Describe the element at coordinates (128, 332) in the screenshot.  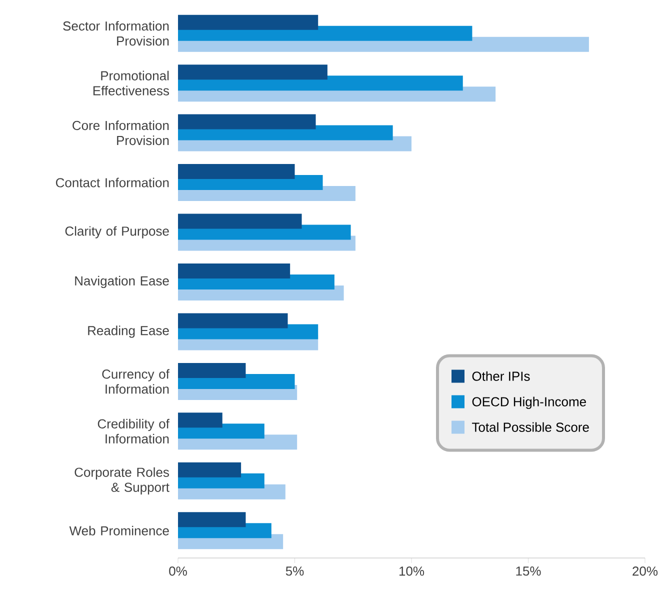
I see `y-tick-label: Reading Ease` at that location.